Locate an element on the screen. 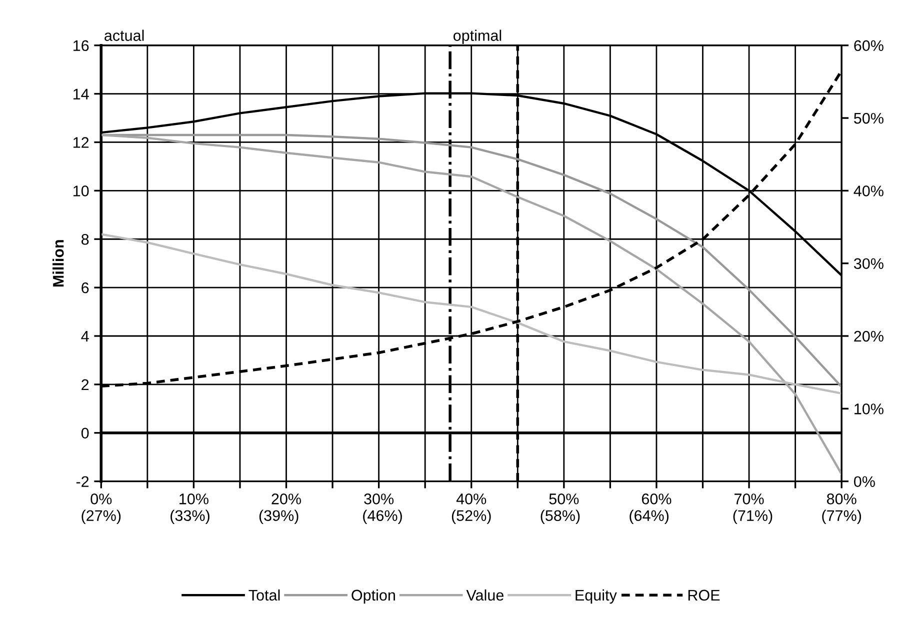  legend-label: ROE is located at coordinates (704, 595).